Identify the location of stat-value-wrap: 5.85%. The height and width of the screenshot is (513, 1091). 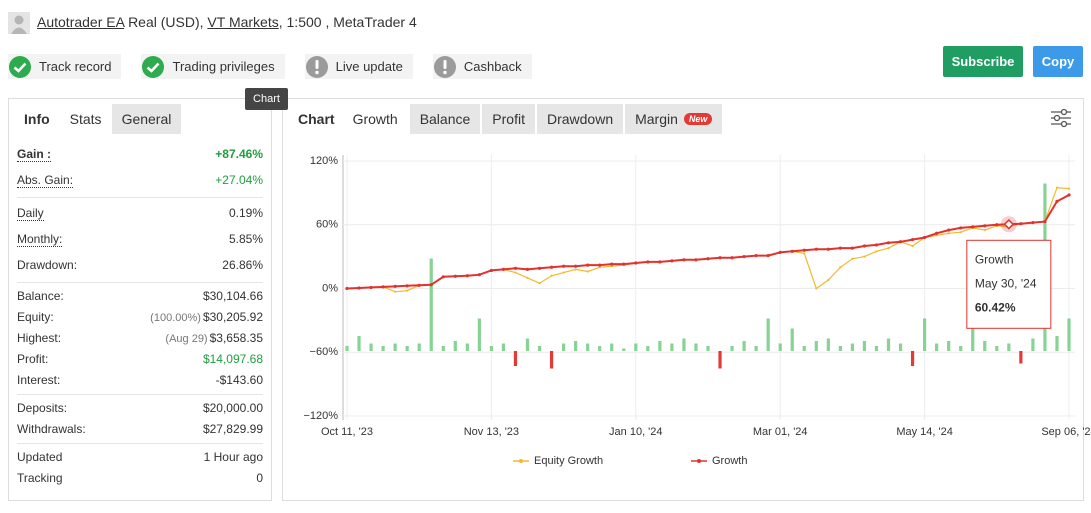
(246, 239).